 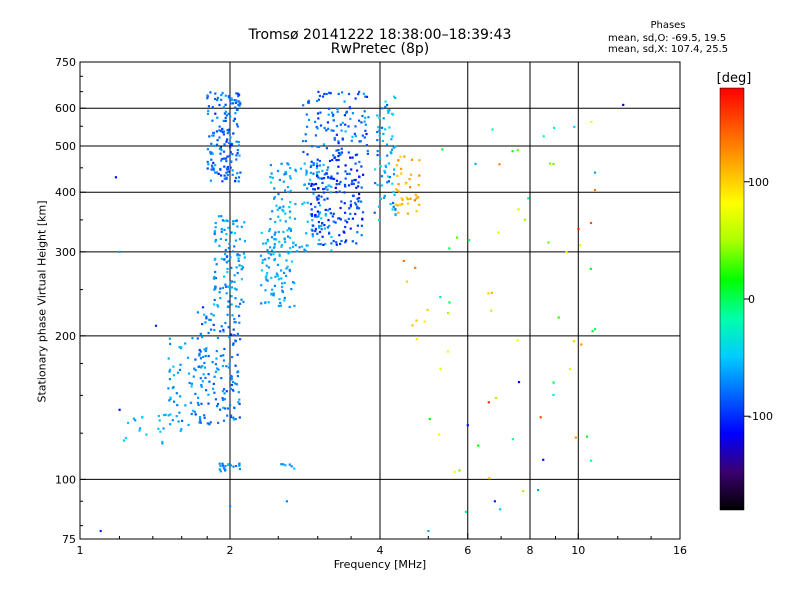 I want to click on x-axis-label: Frequency [MHz], so click(x=380, y=564).